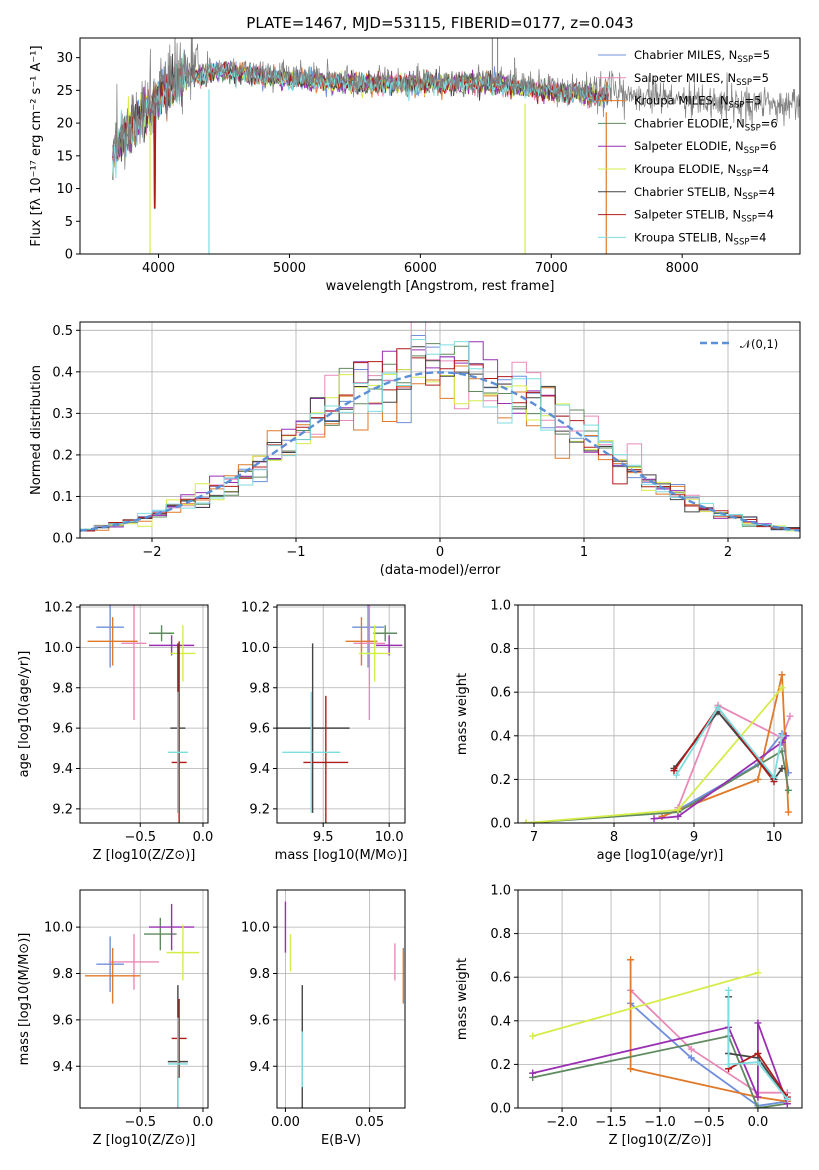  I want to click on legend-label-main: Salpeter MILES, N, so click(685, 78).